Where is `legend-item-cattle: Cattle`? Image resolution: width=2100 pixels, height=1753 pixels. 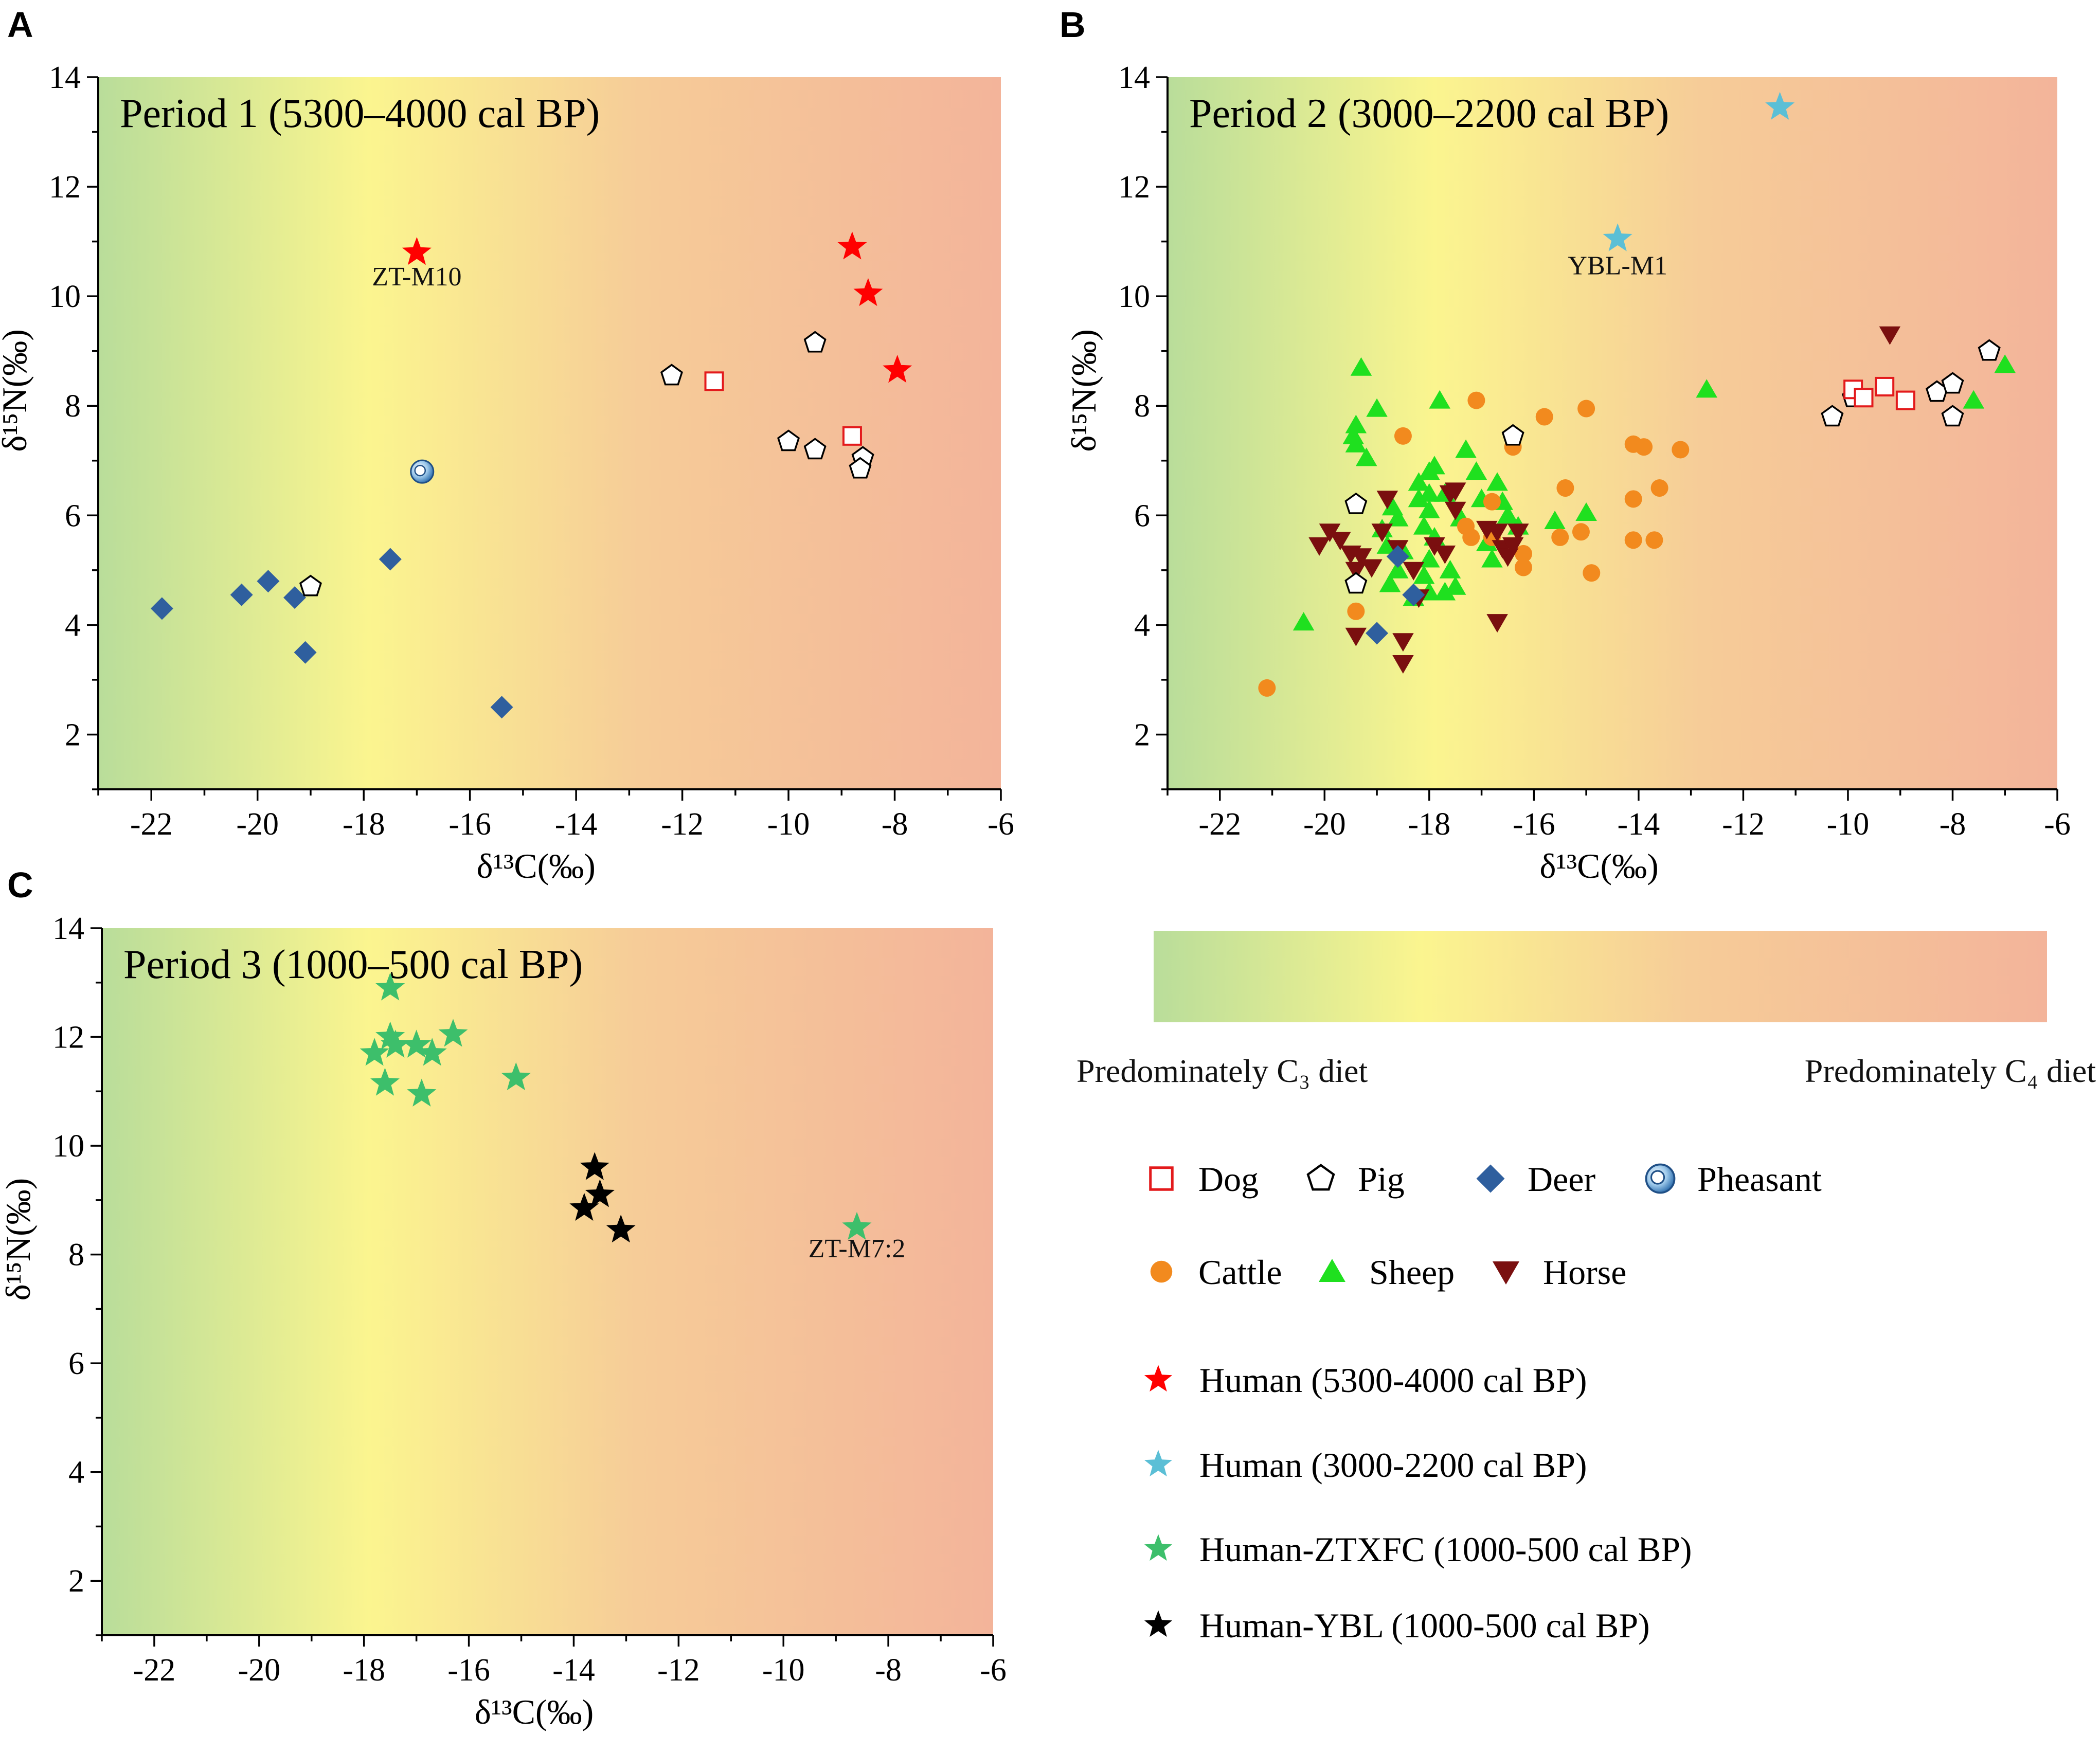 legend-item-cattle: Cattle is located at coordinates (1216, 1272).